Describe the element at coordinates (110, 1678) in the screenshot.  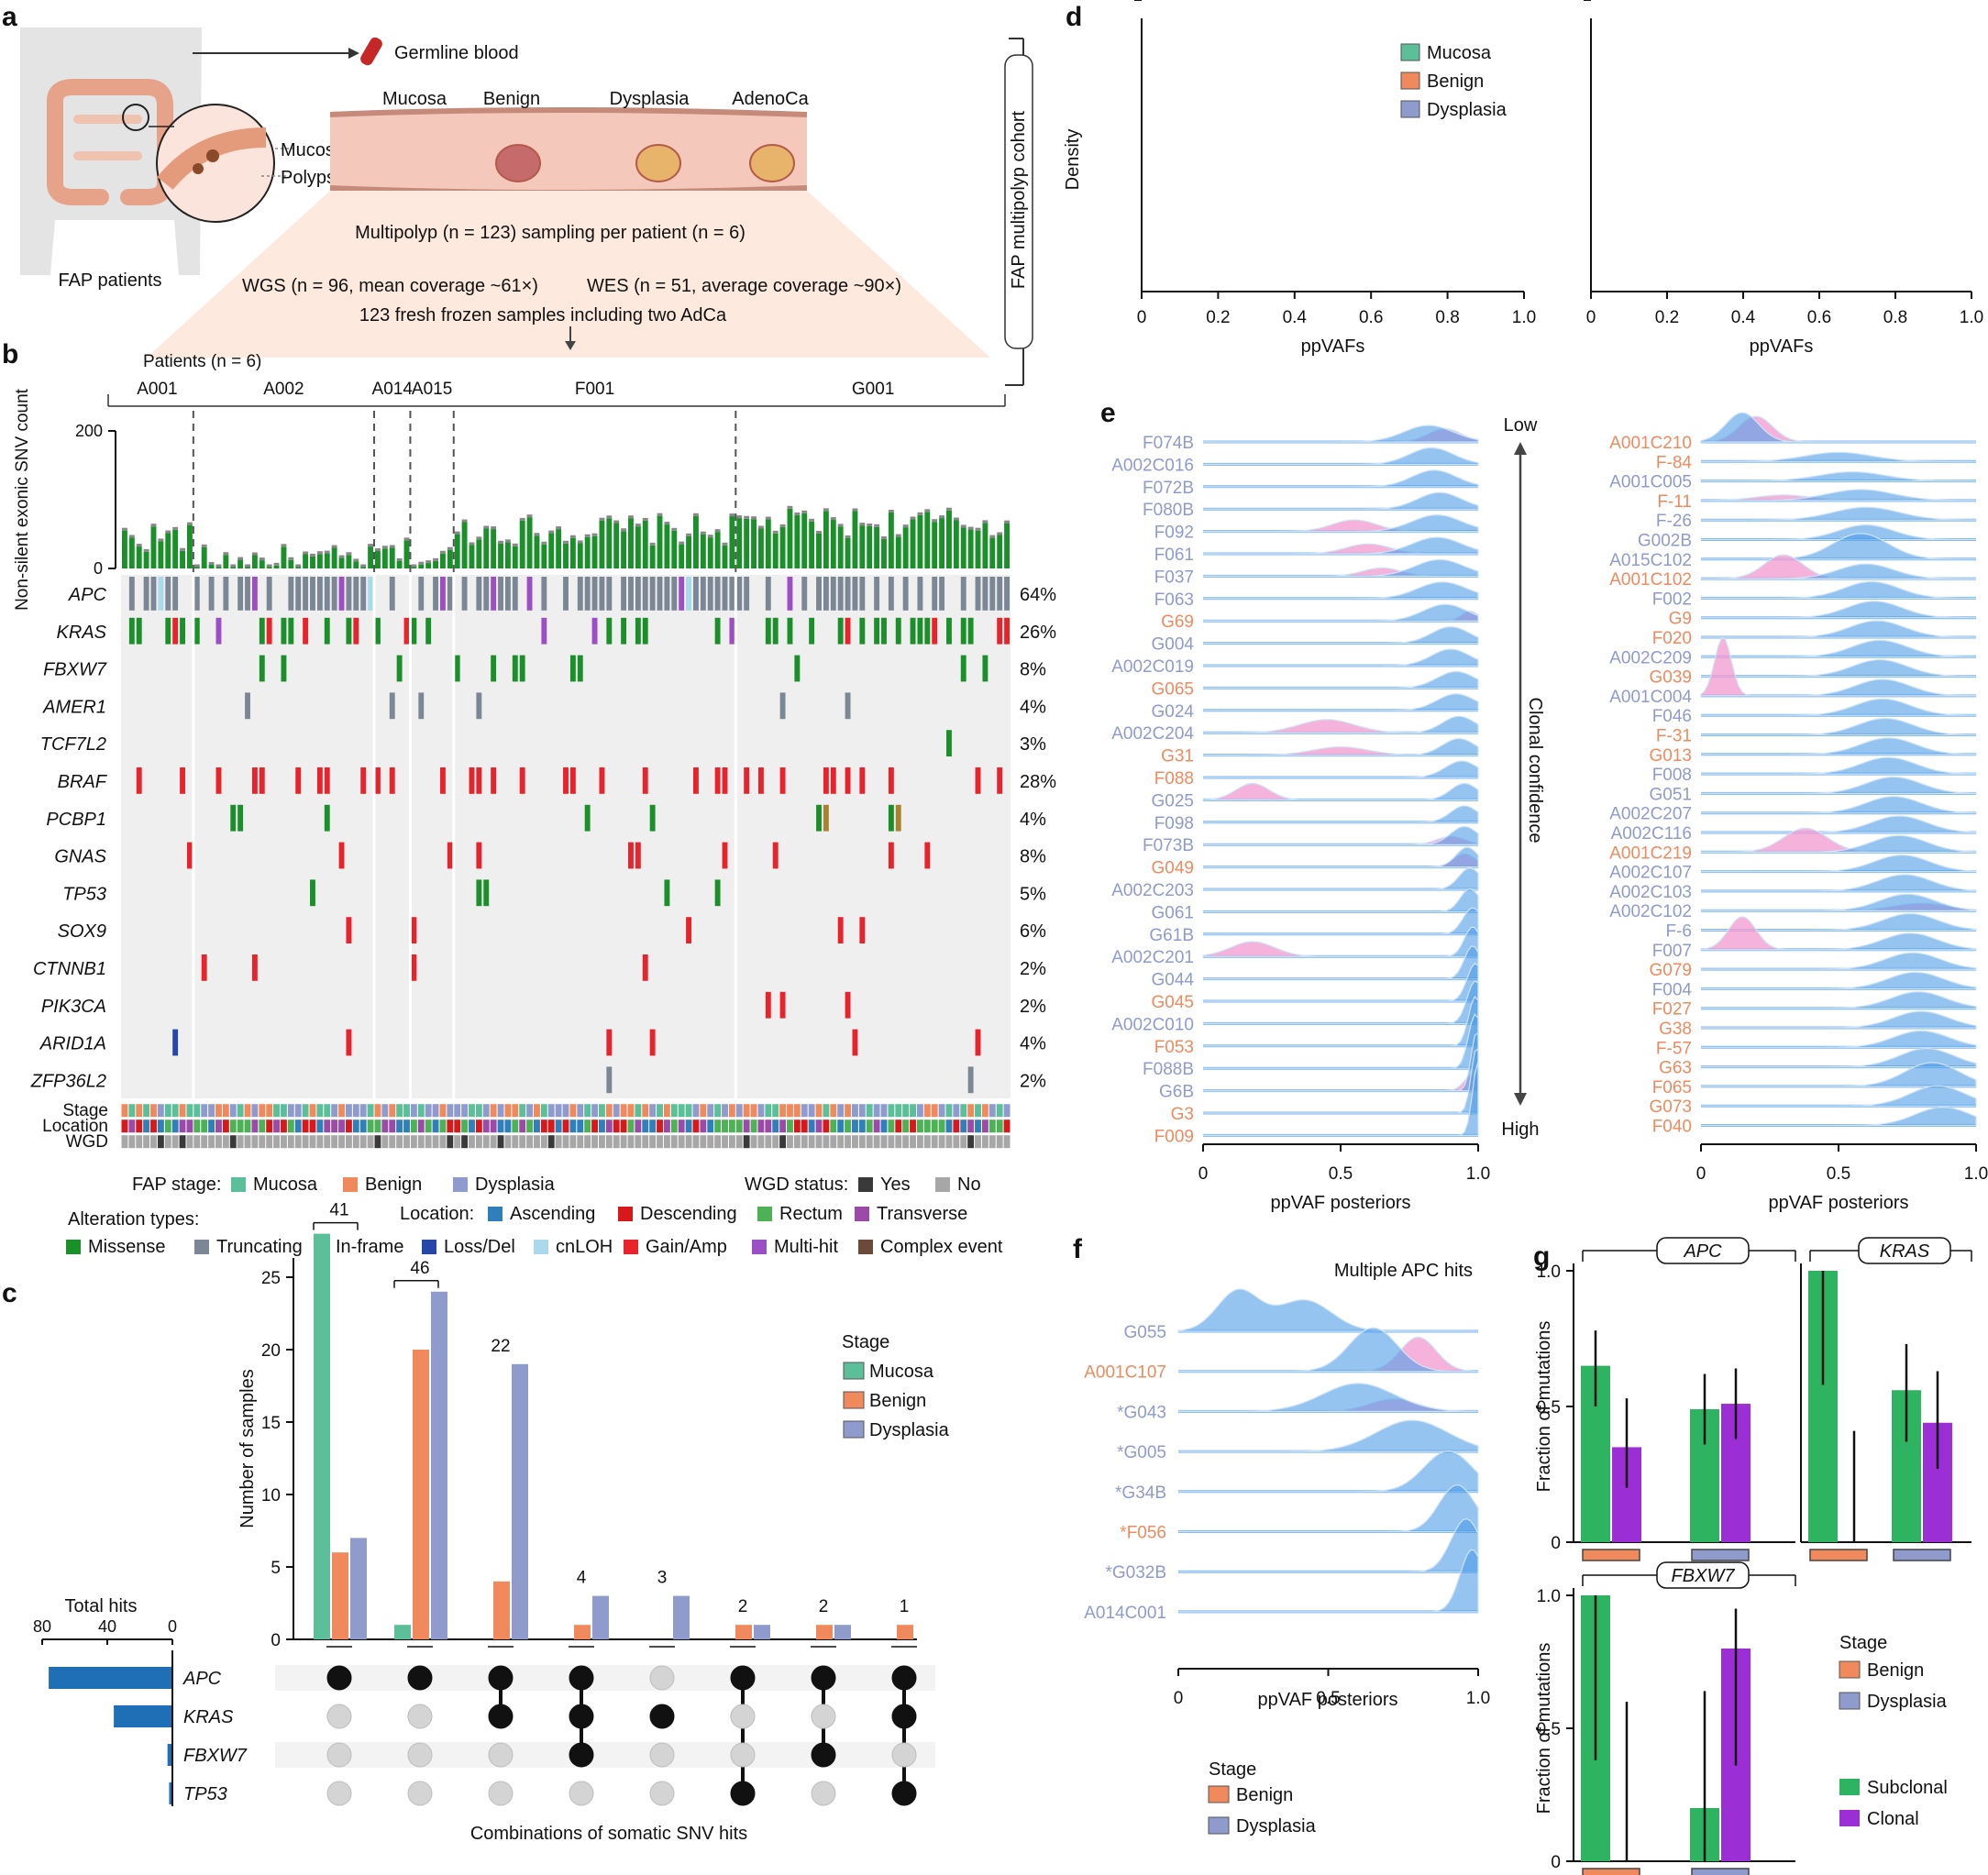
I see `total-hits-bar` at that location.